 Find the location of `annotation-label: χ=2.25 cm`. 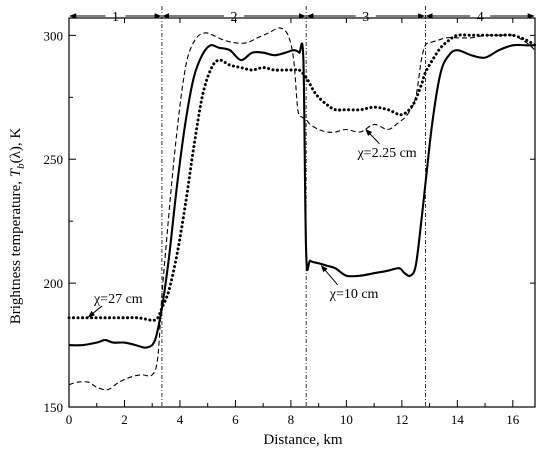

annotation-label: χ=2.25 cm is located at coordinates (386, 153).